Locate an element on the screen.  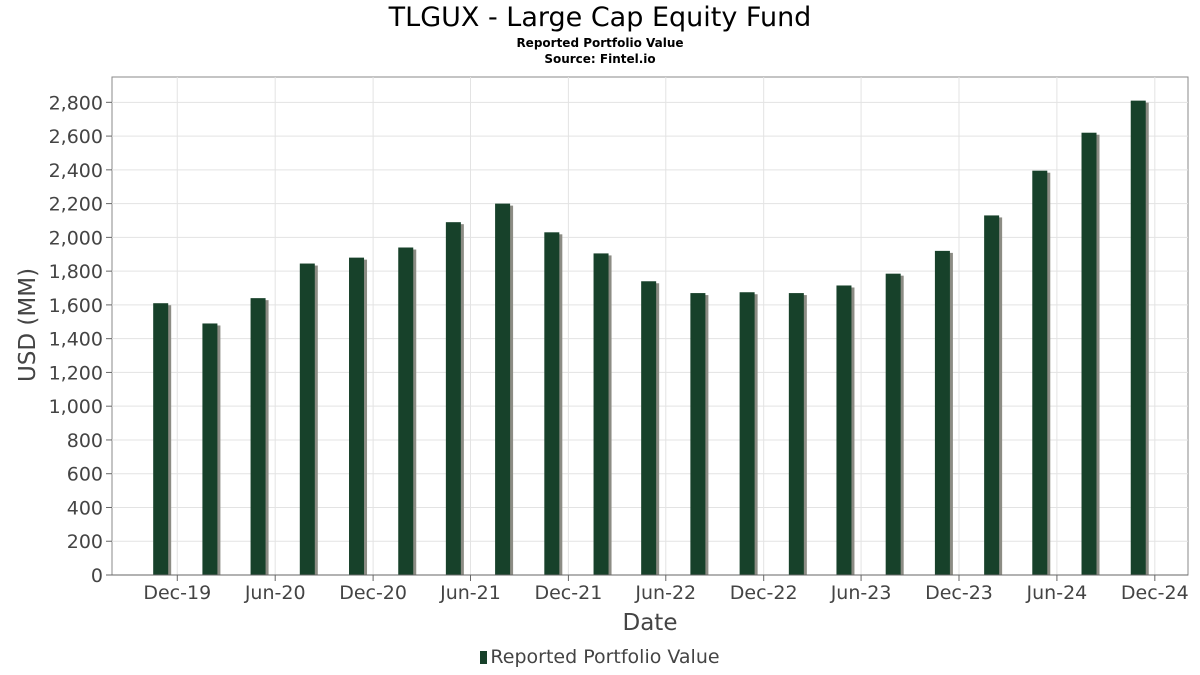
x-tick-label: Jun-20 is located at coordinates (275, 593).